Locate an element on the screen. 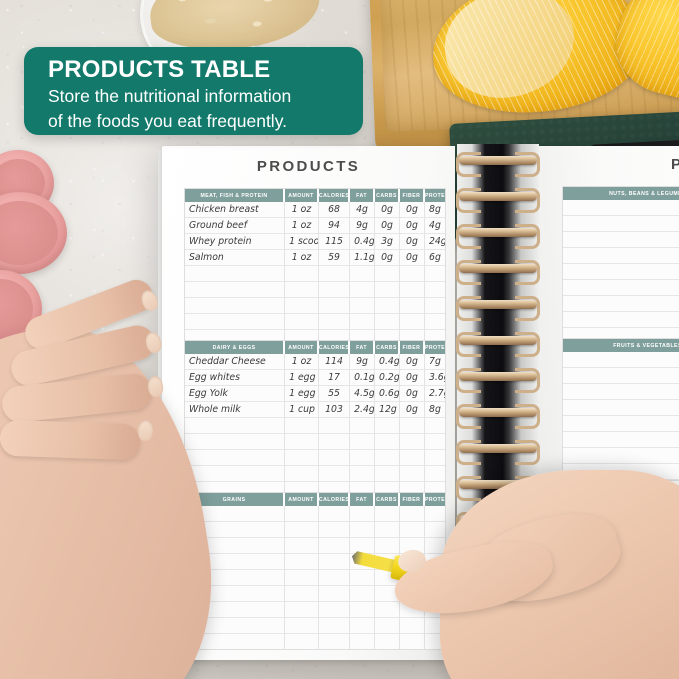 The width and height of the screenshot is (679, 679). table-row: Whey protein 1 scoop 115 0.4g 3g 0g 24g is located at coordinates (315, 241).